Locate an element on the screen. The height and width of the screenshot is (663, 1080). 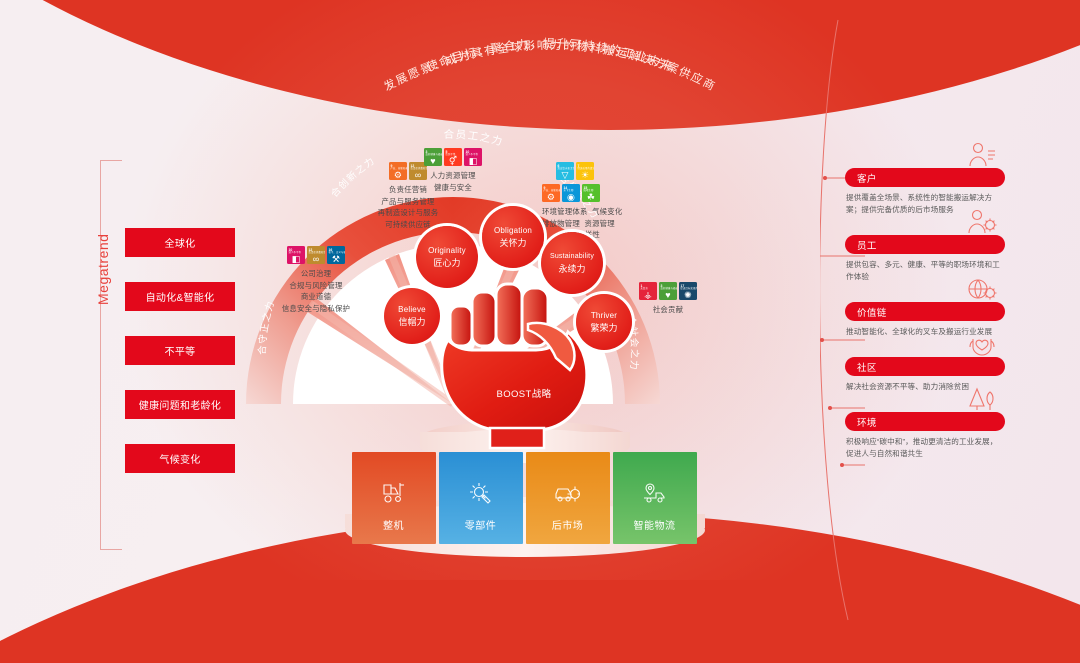
sdg-title: 负责任消费和生产 is located at coordinates (419, 168).